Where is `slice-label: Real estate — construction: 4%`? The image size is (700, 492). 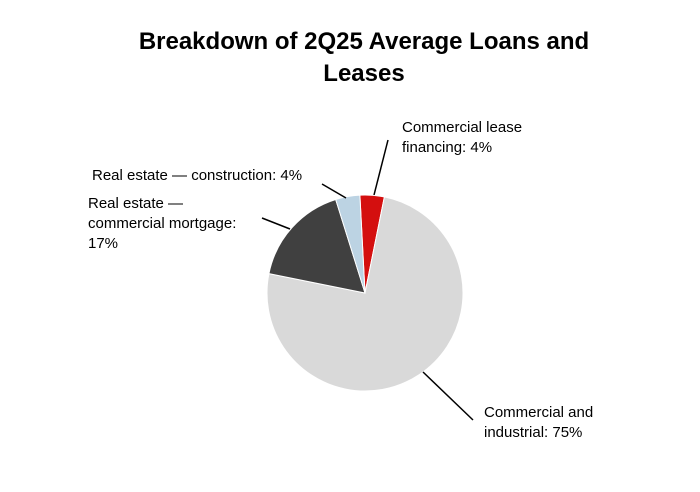
slice-label: Real estate — construction: 4% is located at coordinates (197, 175).